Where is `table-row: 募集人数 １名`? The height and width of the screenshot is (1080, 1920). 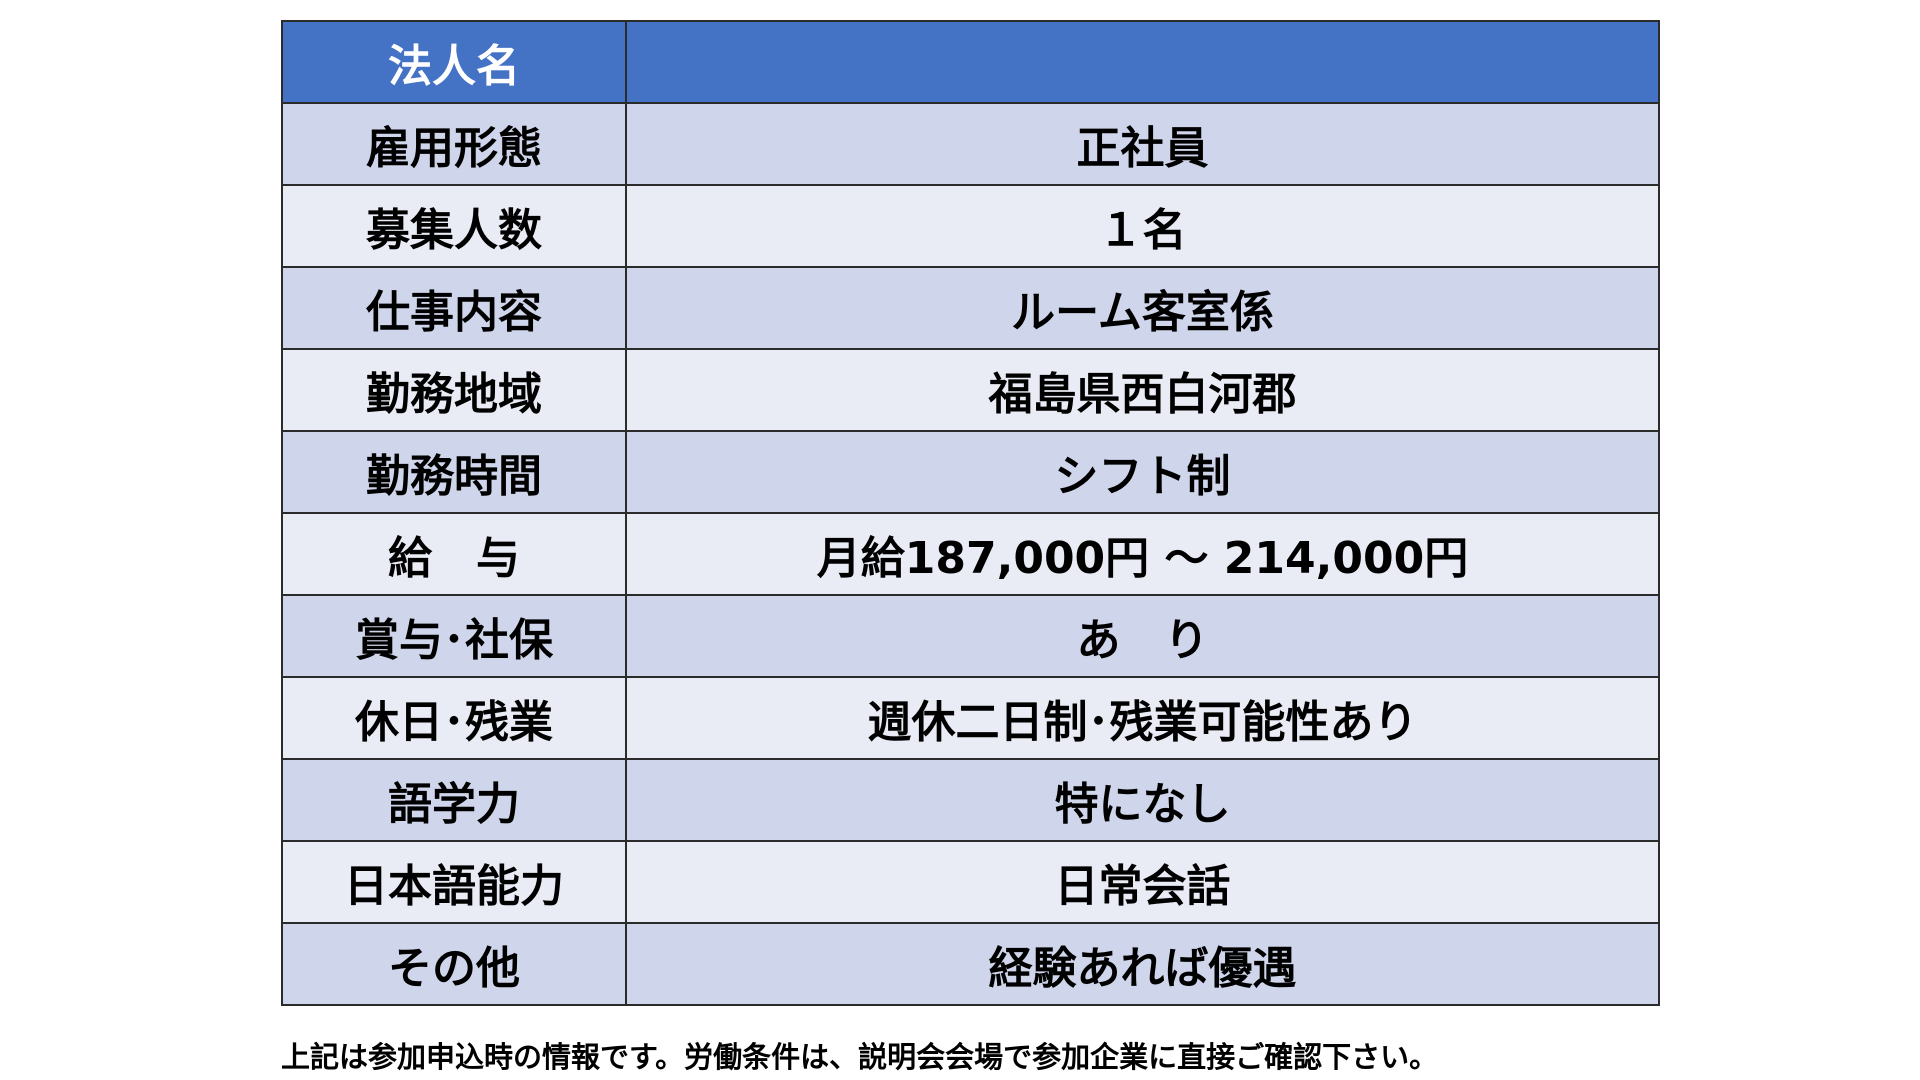 table-row: 募集人数 １名 is located at coordinates (970, 226).